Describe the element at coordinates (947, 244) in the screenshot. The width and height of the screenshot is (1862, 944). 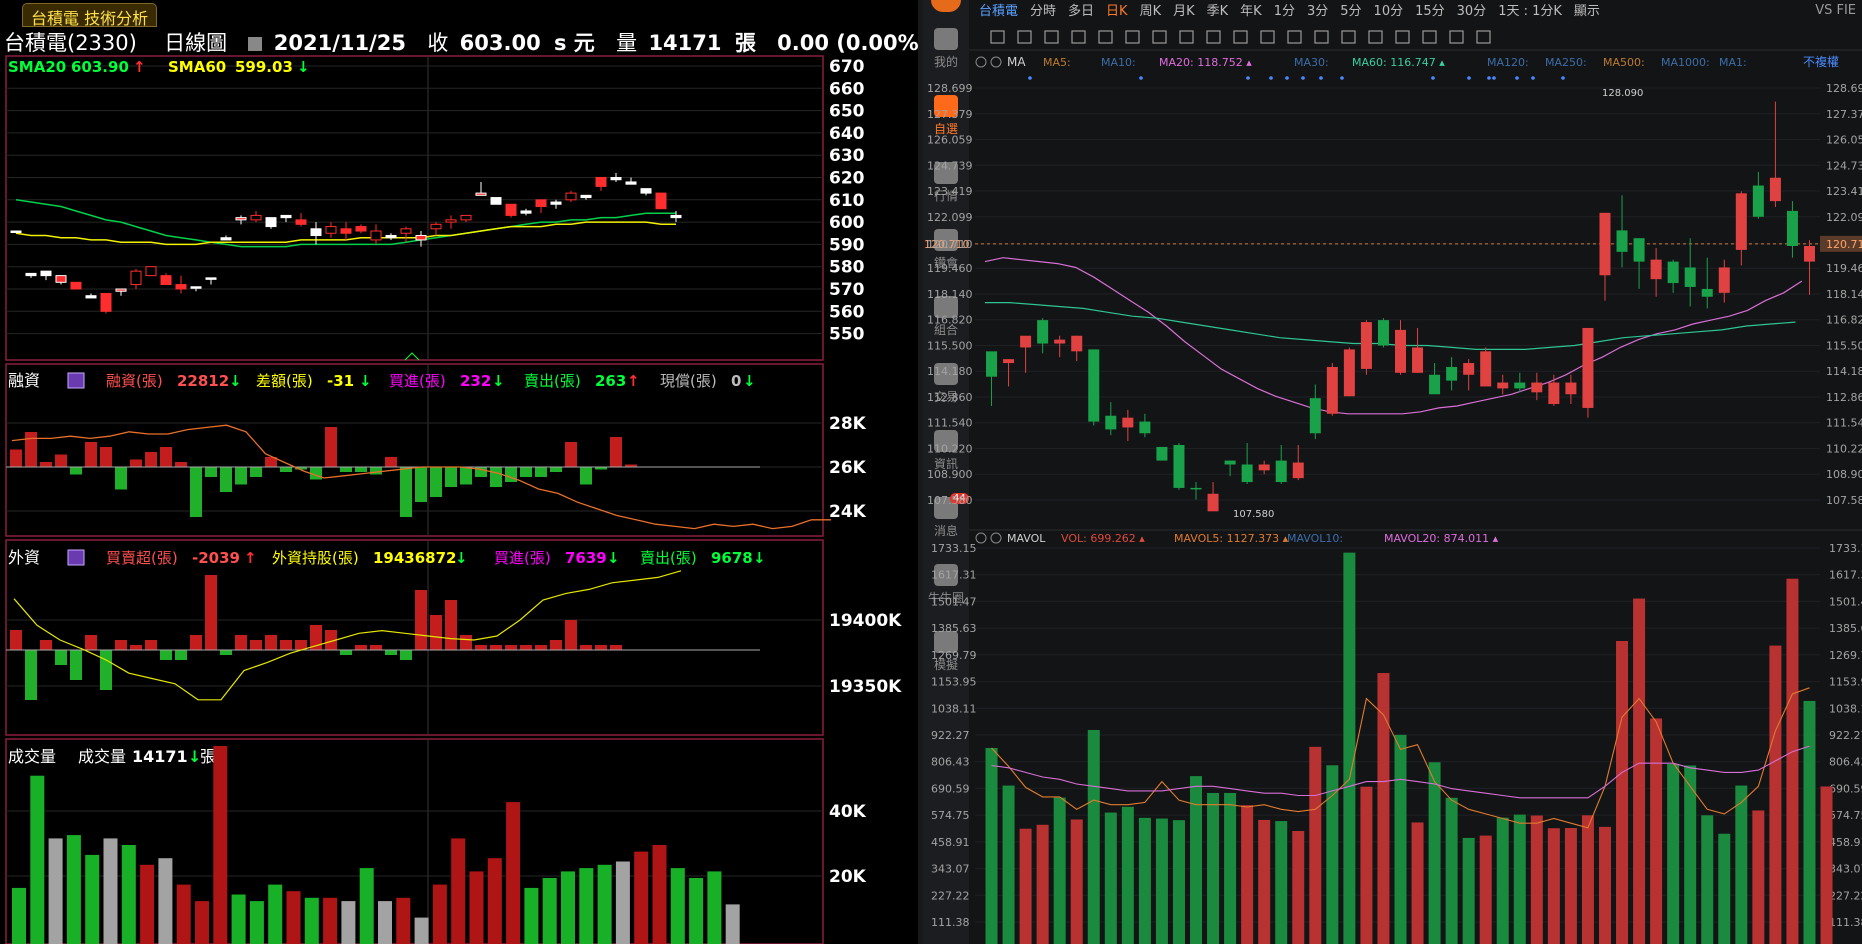
I see `current-price-left-label: 120.710` at that location.